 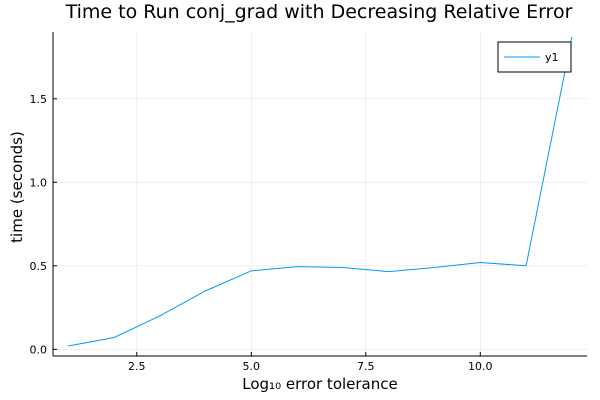 What do you see at coordinates (552, 57) in the screenshot?
I see `legend-label-y1: y1` at bounding box center [552, 57].